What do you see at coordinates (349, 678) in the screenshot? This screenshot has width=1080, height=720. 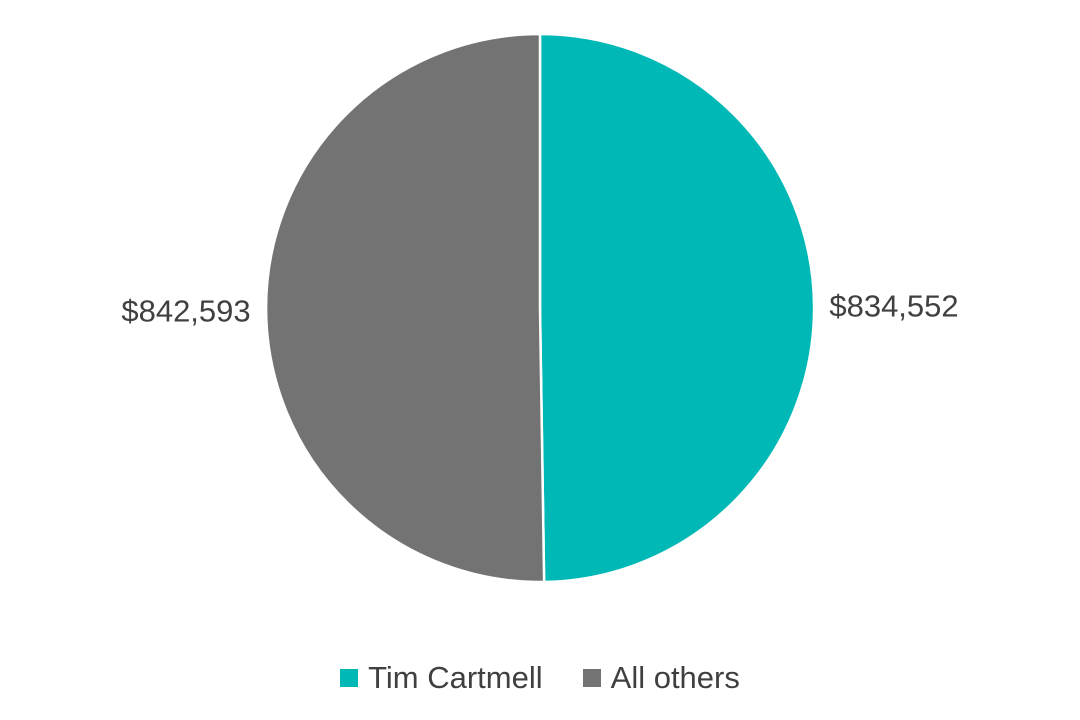 I see `legend-swatch-tim-cartmell` at bounding box center [349, 678].